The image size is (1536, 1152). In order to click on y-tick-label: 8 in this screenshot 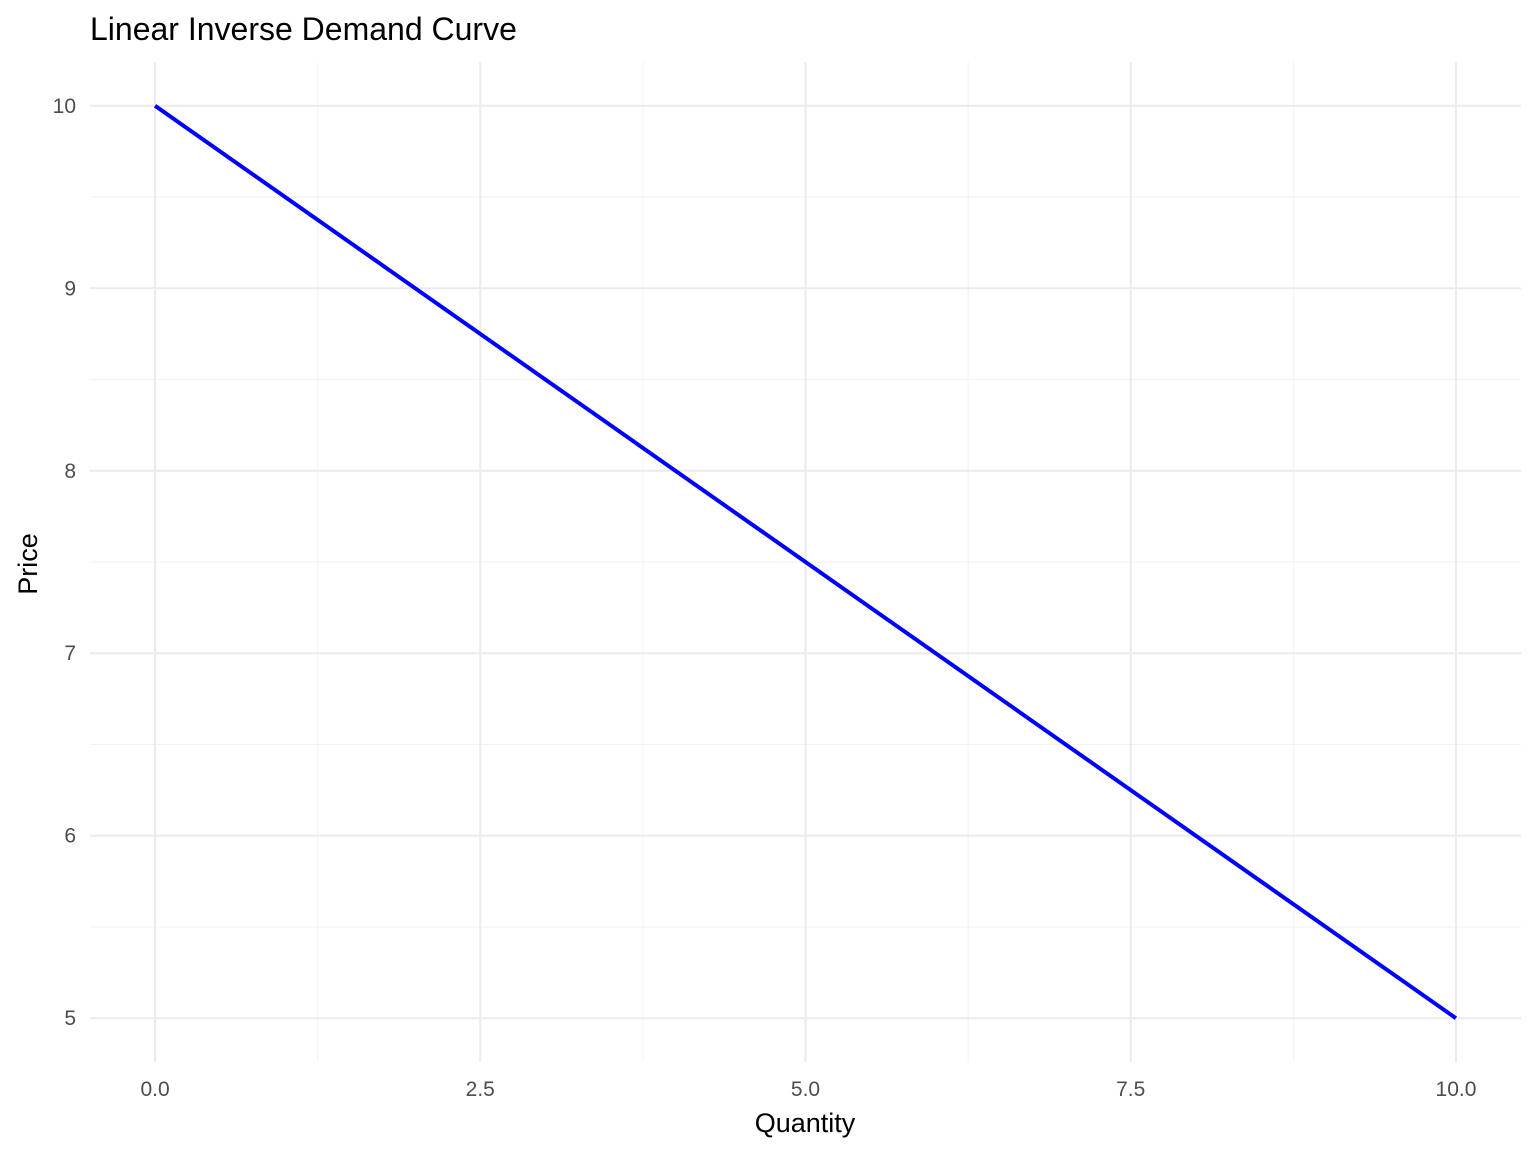, I will do `click(70, 471)`.